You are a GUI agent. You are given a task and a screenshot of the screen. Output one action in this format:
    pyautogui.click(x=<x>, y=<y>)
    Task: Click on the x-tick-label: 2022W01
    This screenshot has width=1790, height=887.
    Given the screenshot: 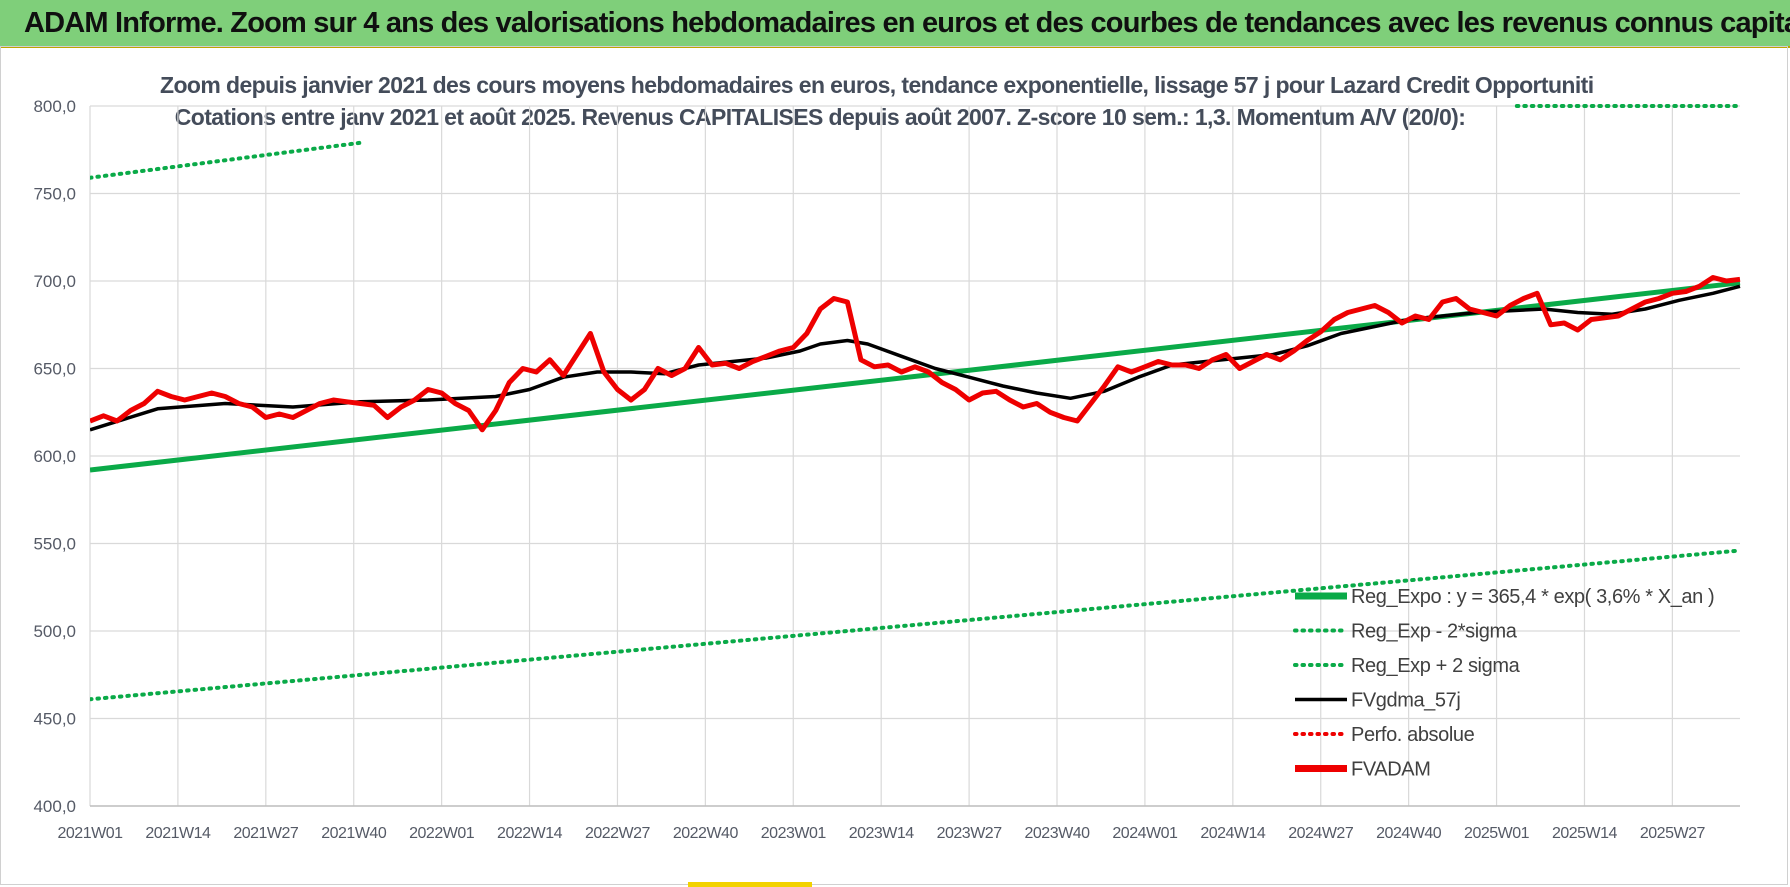 What is the action you would take?
    pyautogui.click(x=442, y=833)
    